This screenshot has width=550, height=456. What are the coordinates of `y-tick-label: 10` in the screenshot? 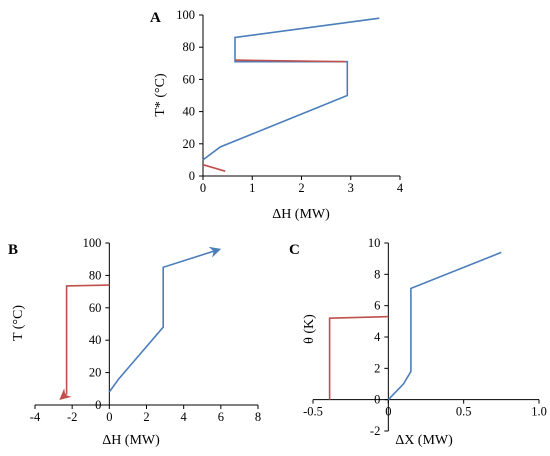 It's located at (374, 243).